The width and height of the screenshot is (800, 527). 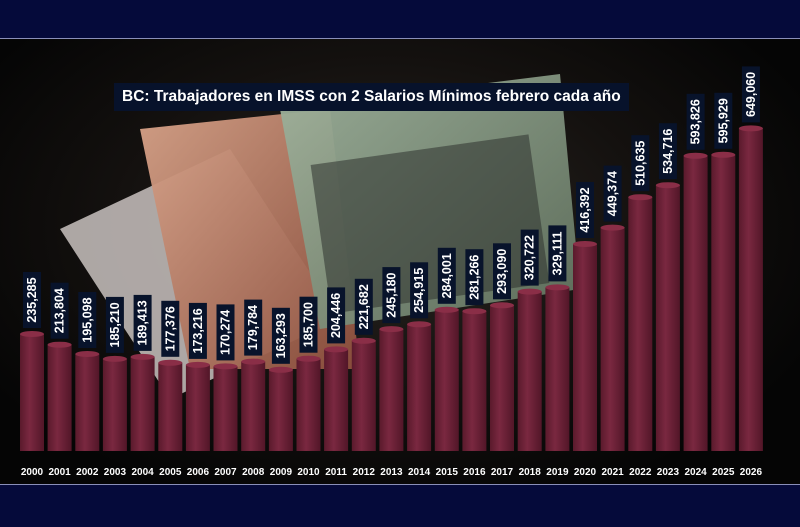 What do you see at coordinates (225, 472) in the screenshot?
I see `x-tick-2007: 2007` at bounding box center [225, 472].